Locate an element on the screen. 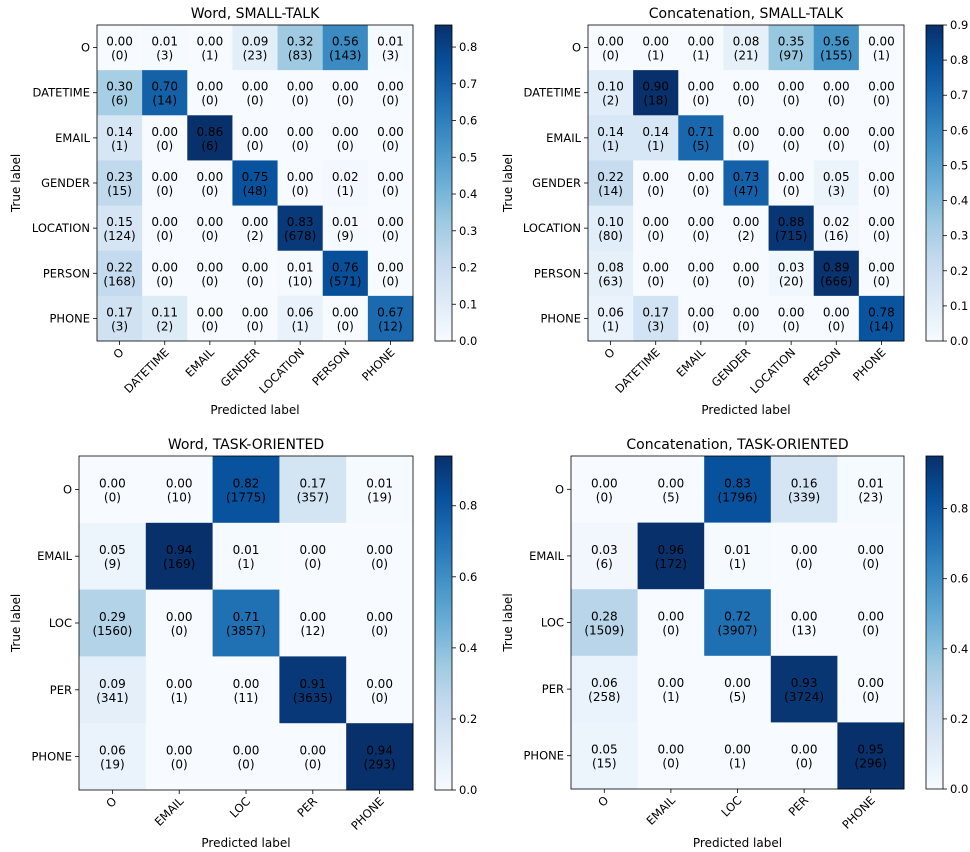  cell-count-label: (155) is located at coordinates (836, 56).